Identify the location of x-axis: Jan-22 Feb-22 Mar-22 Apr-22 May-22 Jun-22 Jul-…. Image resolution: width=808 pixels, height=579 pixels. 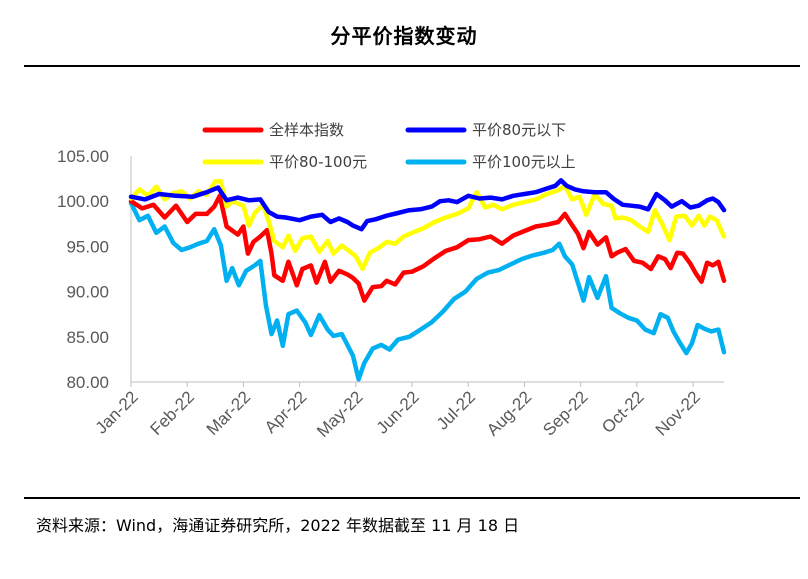
(408, 411).